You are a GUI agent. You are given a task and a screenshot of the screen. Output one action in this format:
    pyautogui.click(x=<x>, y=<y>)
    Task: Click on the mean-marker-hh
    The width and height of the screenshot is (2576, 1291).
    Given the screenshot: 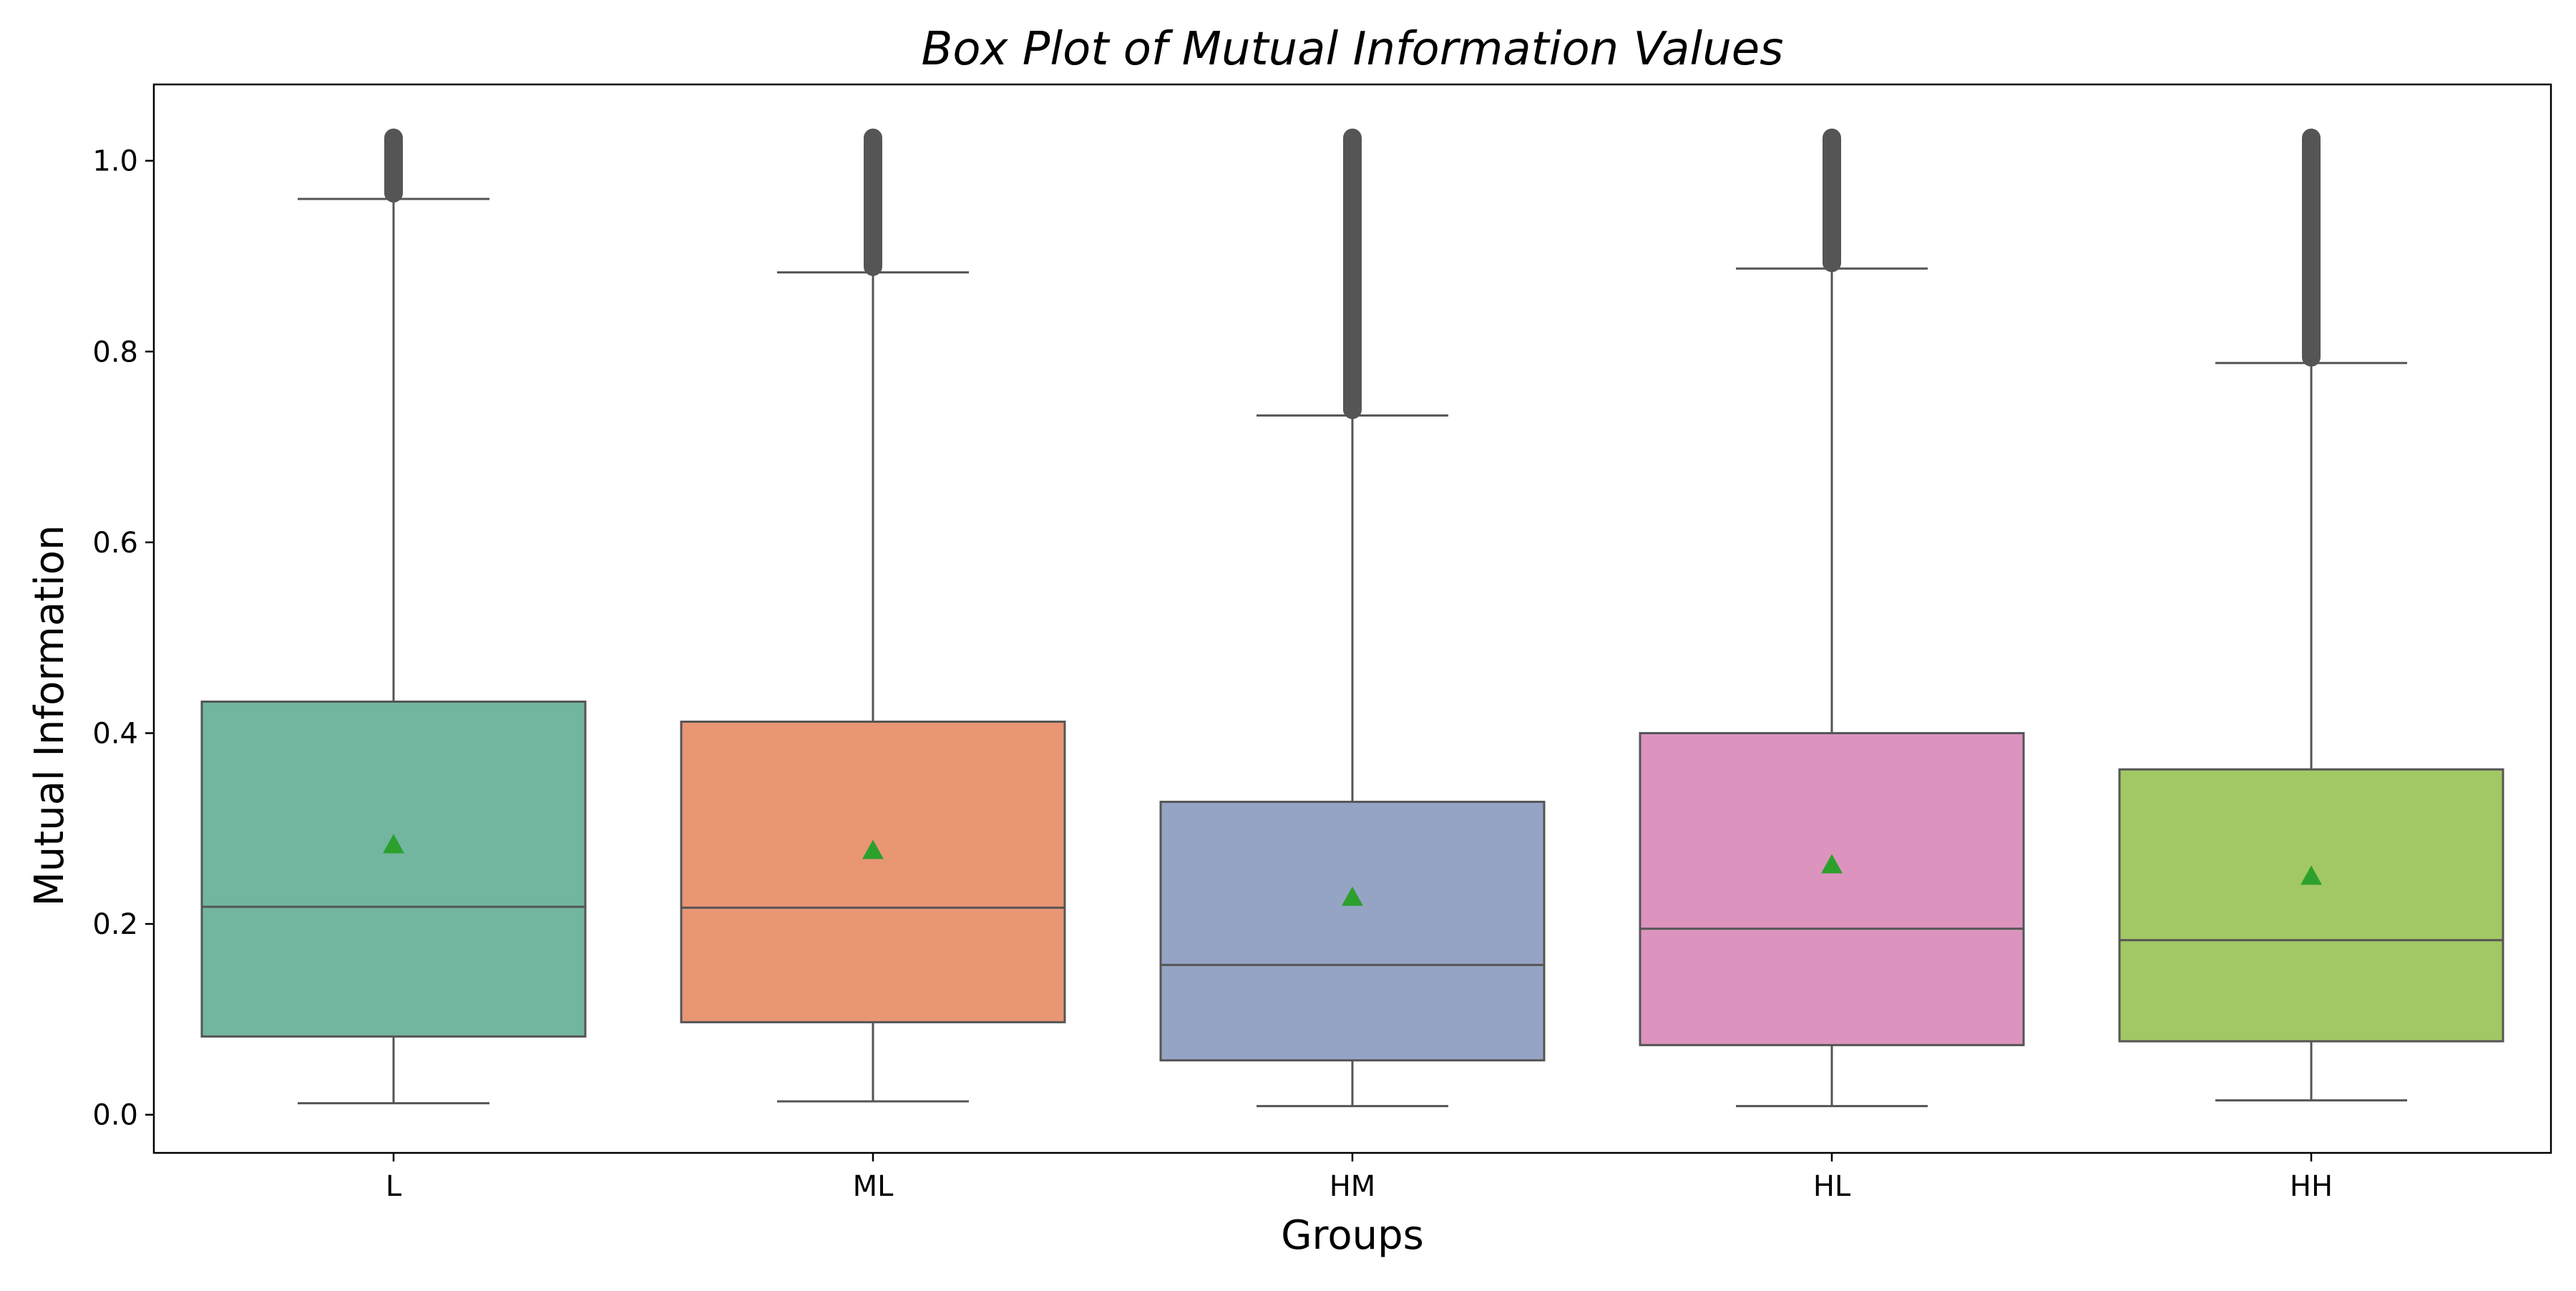 What is the action you would take?
    pyautogui.click(x=2311, y=875)
    